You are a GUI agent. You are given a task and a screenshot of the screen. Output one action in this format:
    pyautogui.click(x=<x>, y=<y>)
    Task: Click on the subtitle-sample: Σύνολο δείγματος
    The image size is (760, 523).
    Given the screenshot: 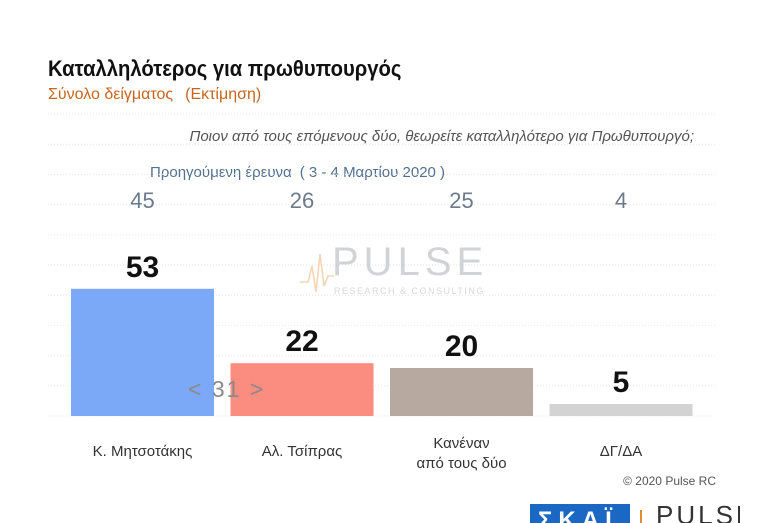 What is the action you would take?
    pyautogui.click(x=111, y=94)
    